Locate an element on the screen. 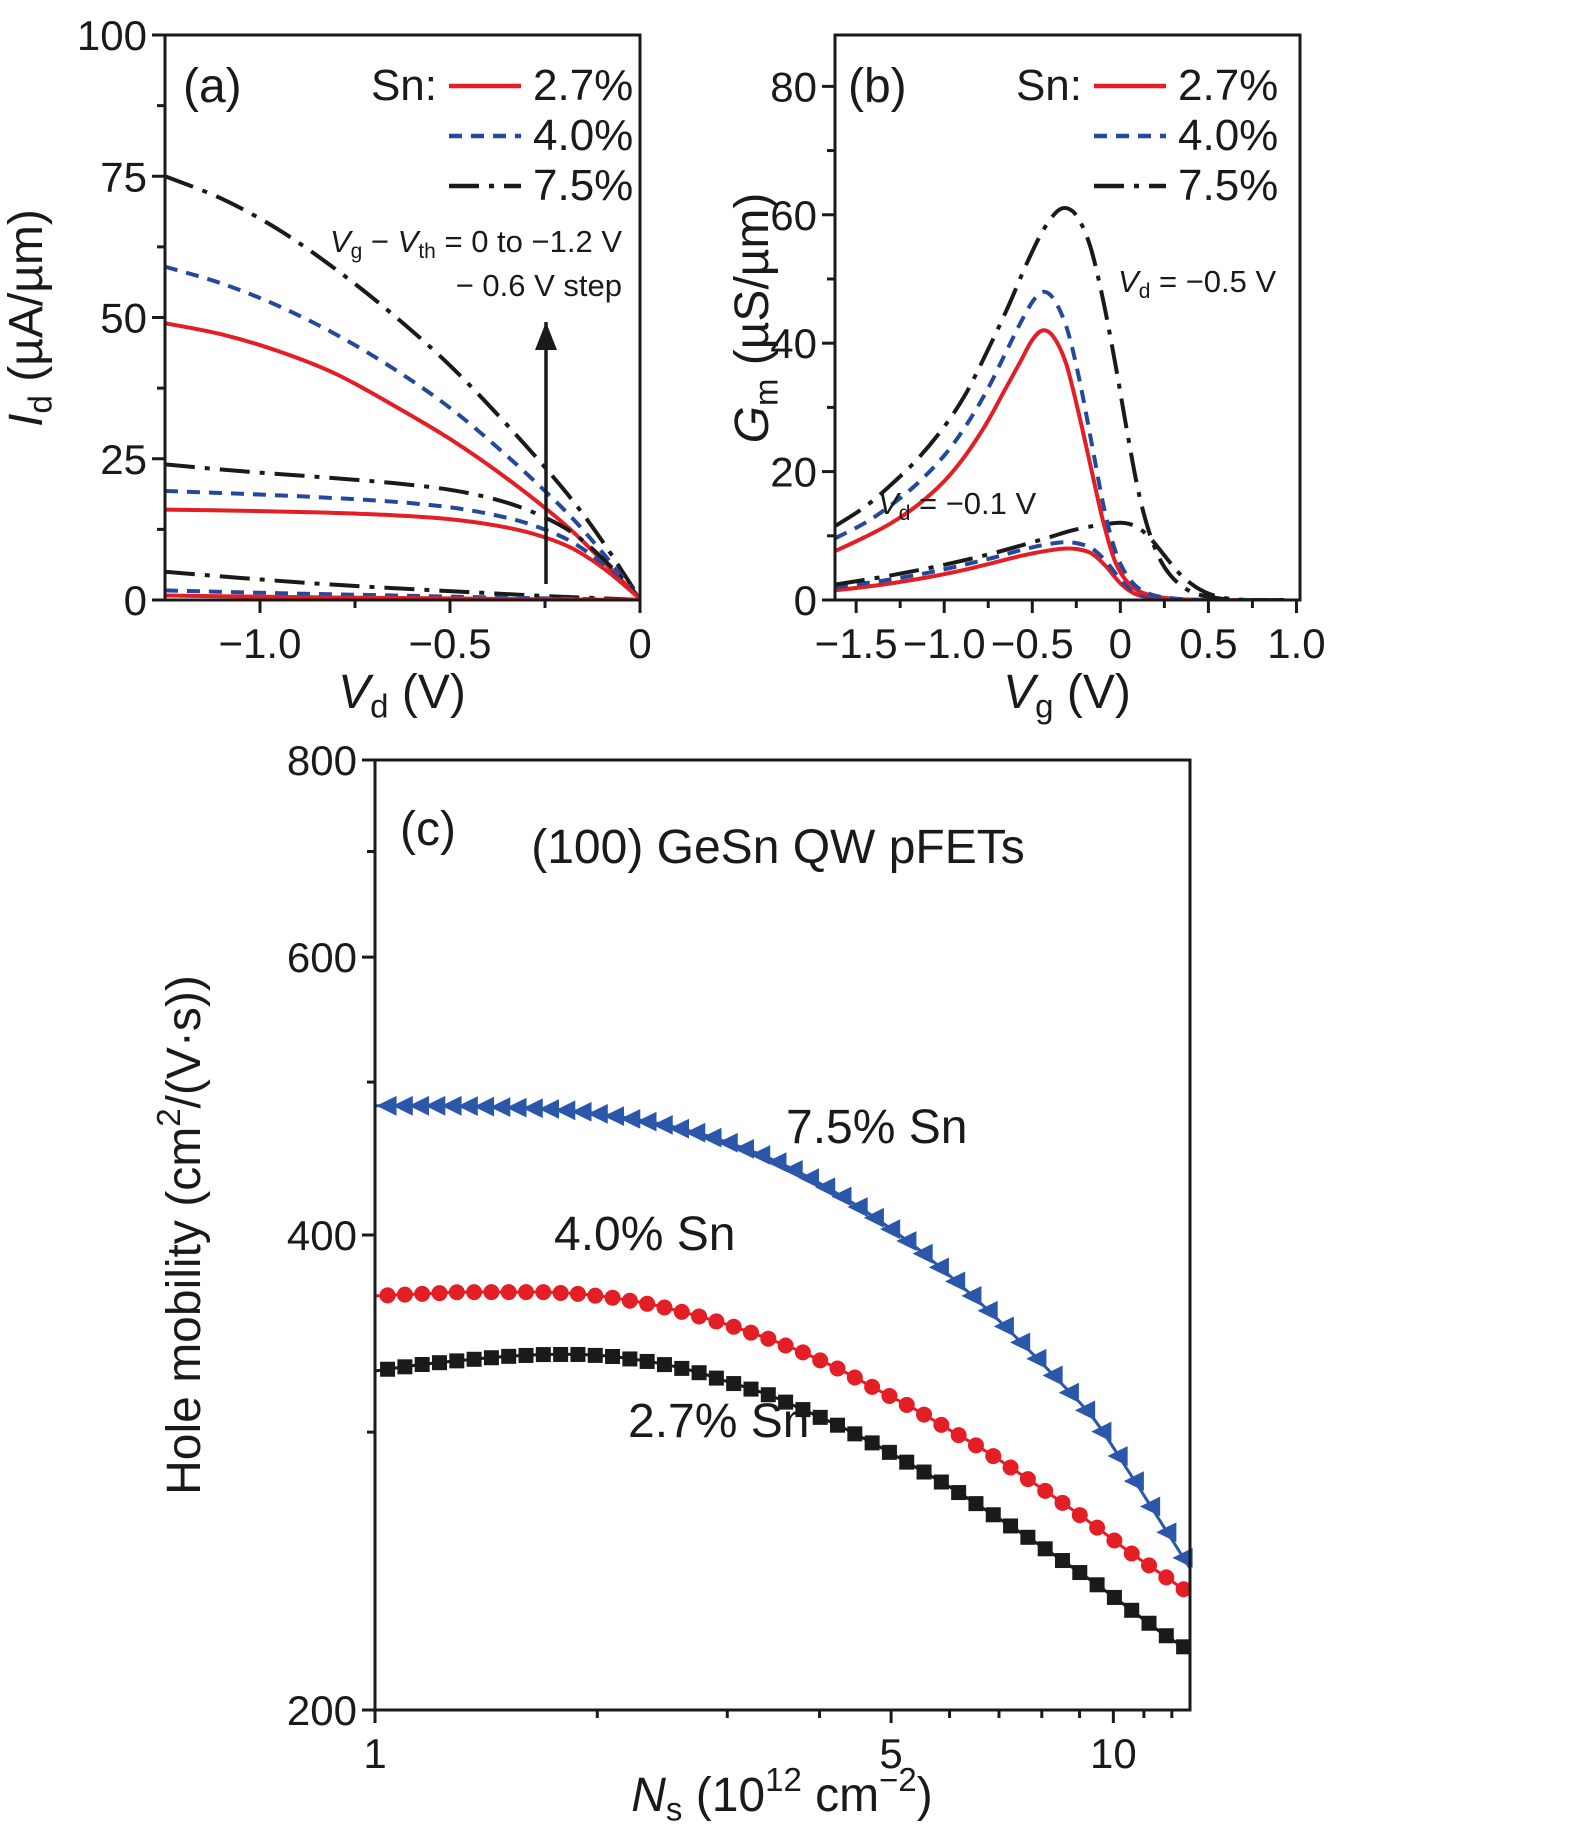 The height and width of the screenshot is (1846, 1575). x-tick-label: −1.5 is located at coordinates (856, 643).